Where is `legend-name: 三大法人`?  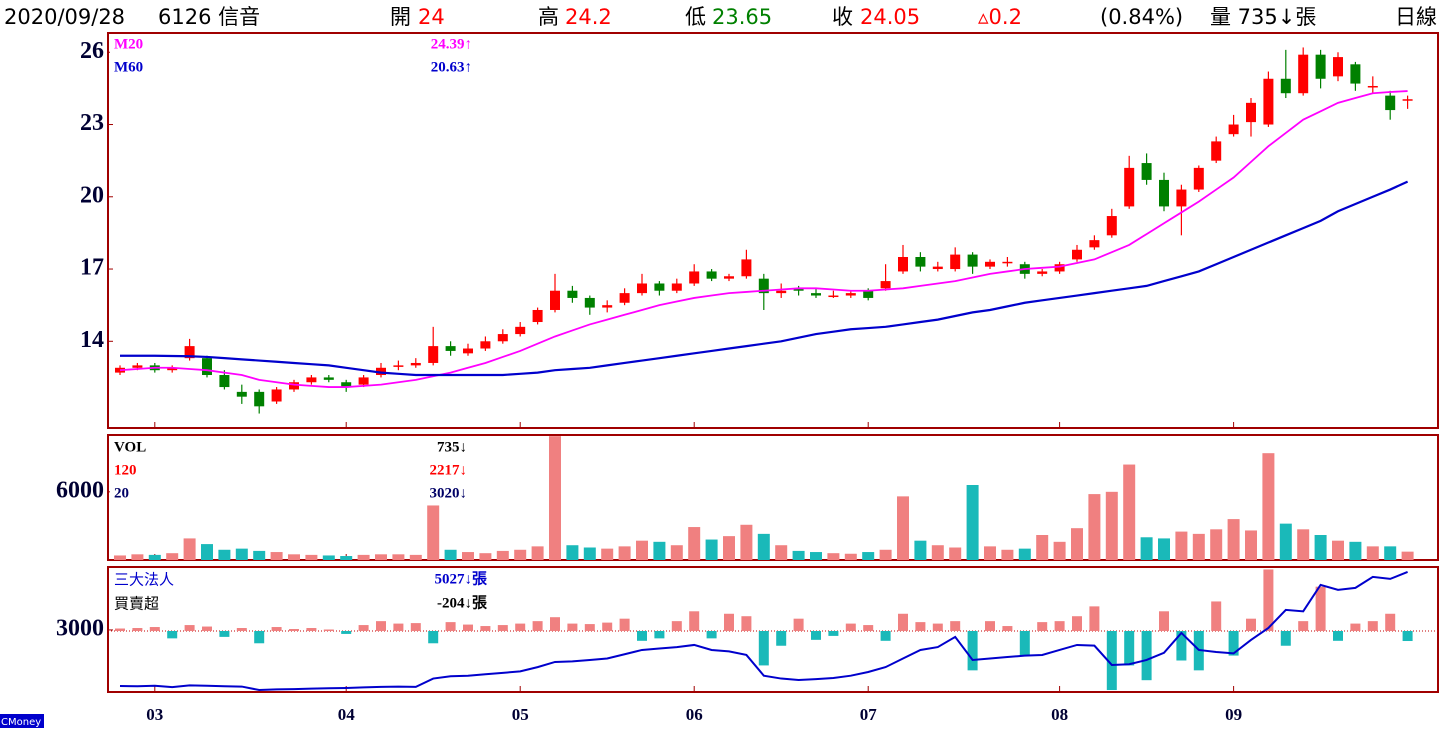 legend-name: 三大法人 is located at coordinates (144, 580).